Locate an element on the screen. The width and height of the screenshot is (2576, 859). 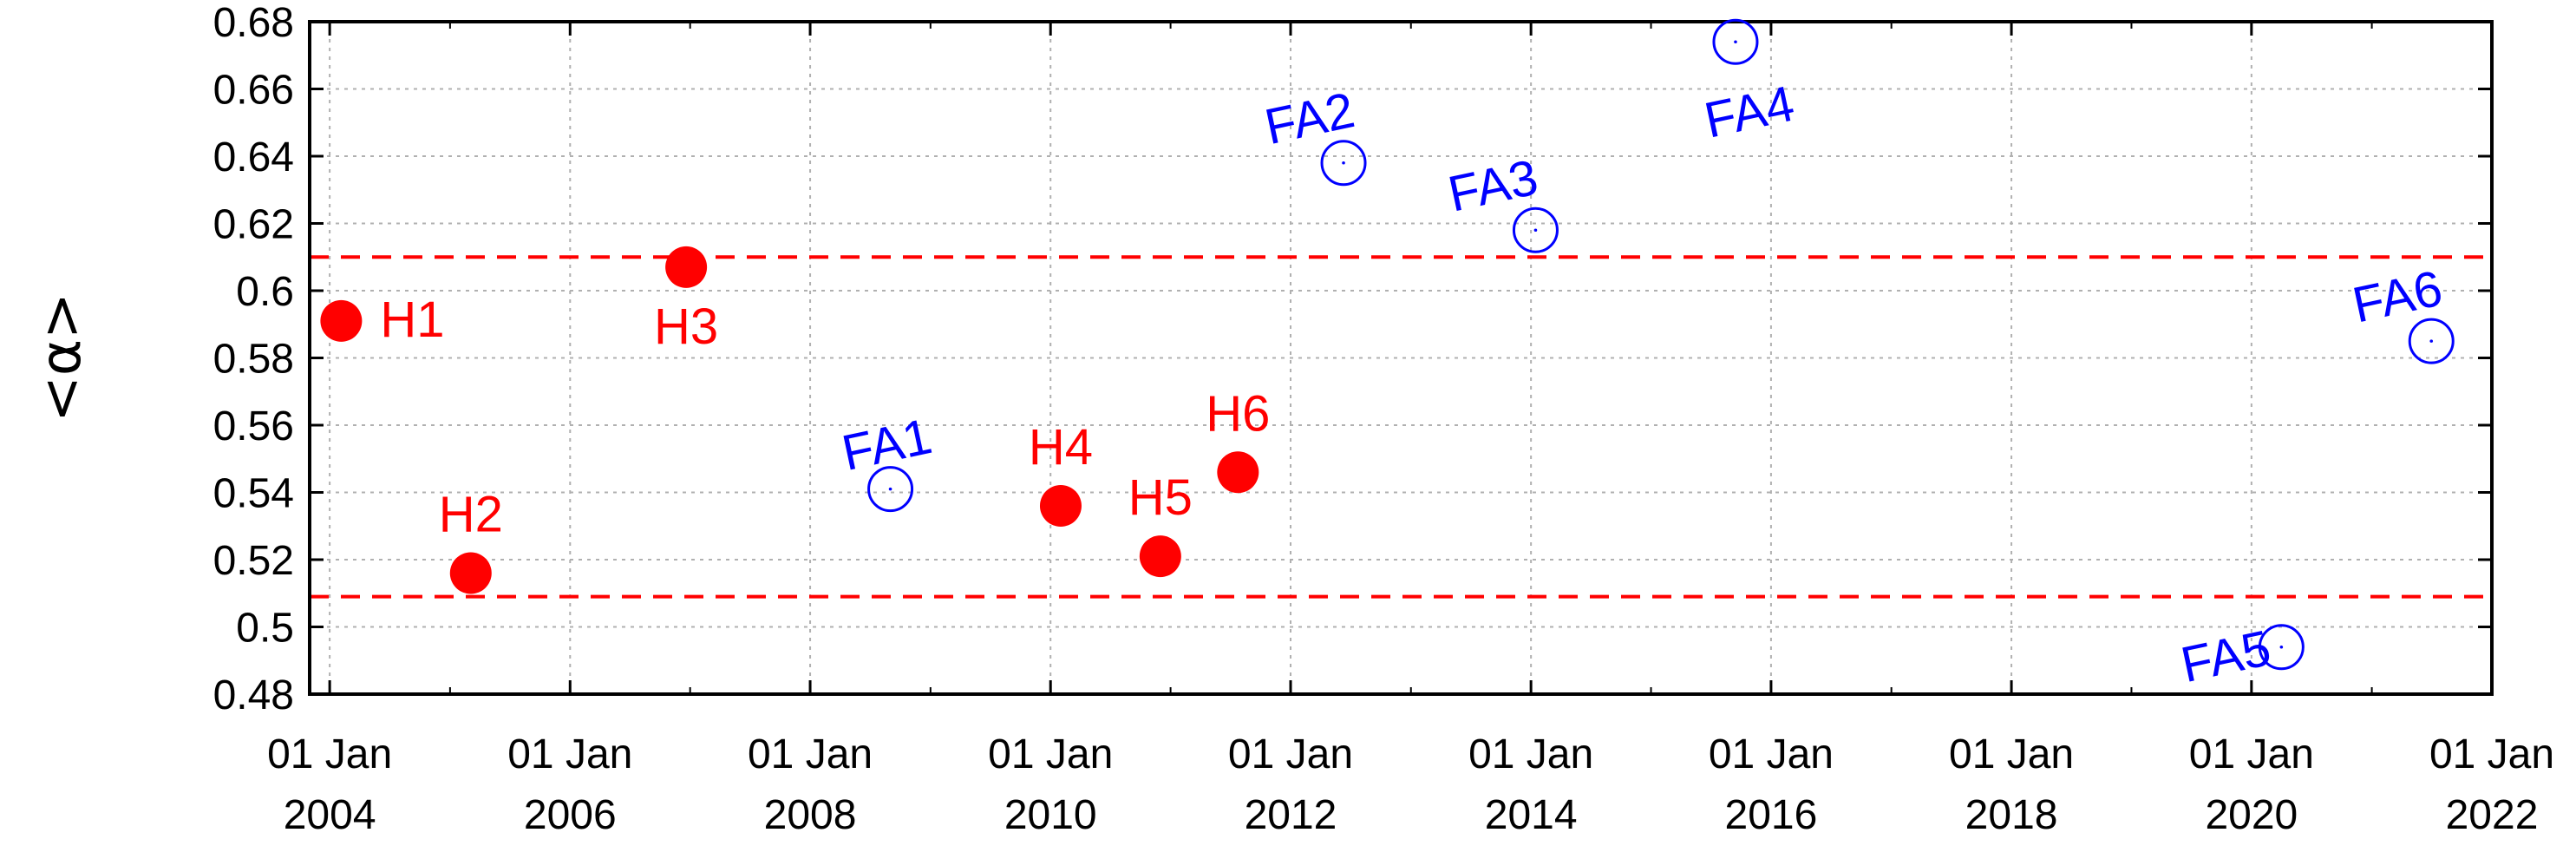
y-tick-label: 0.64 is located at coordinates (253, 157).